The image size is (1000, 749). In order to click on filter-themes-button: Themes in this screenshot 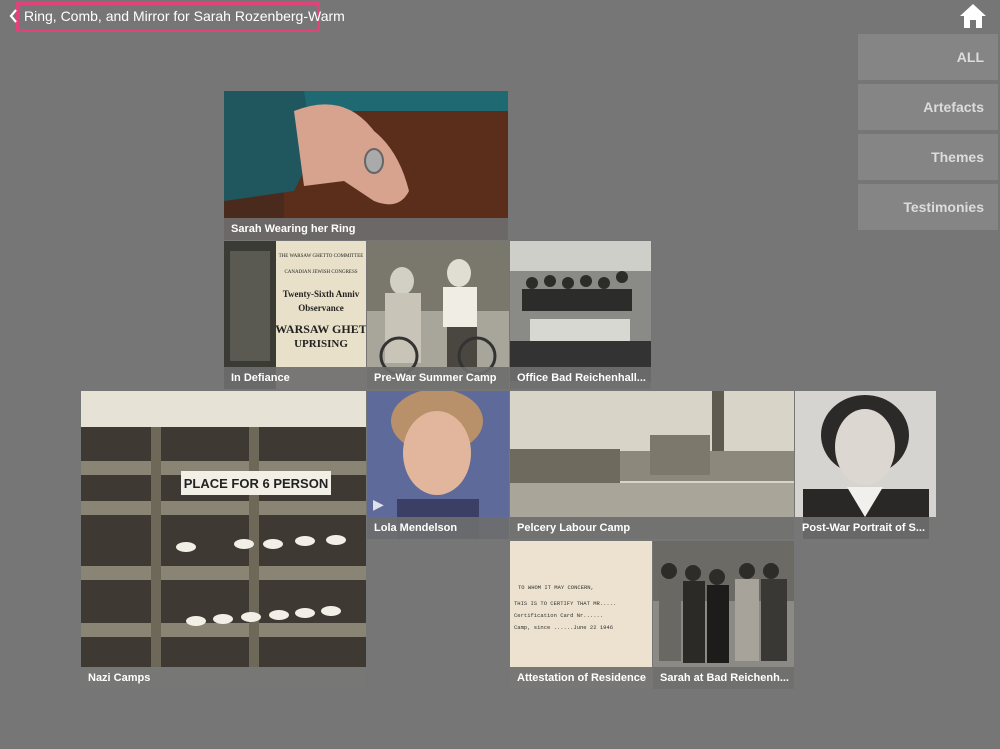, I will do `click(928, 157)`.